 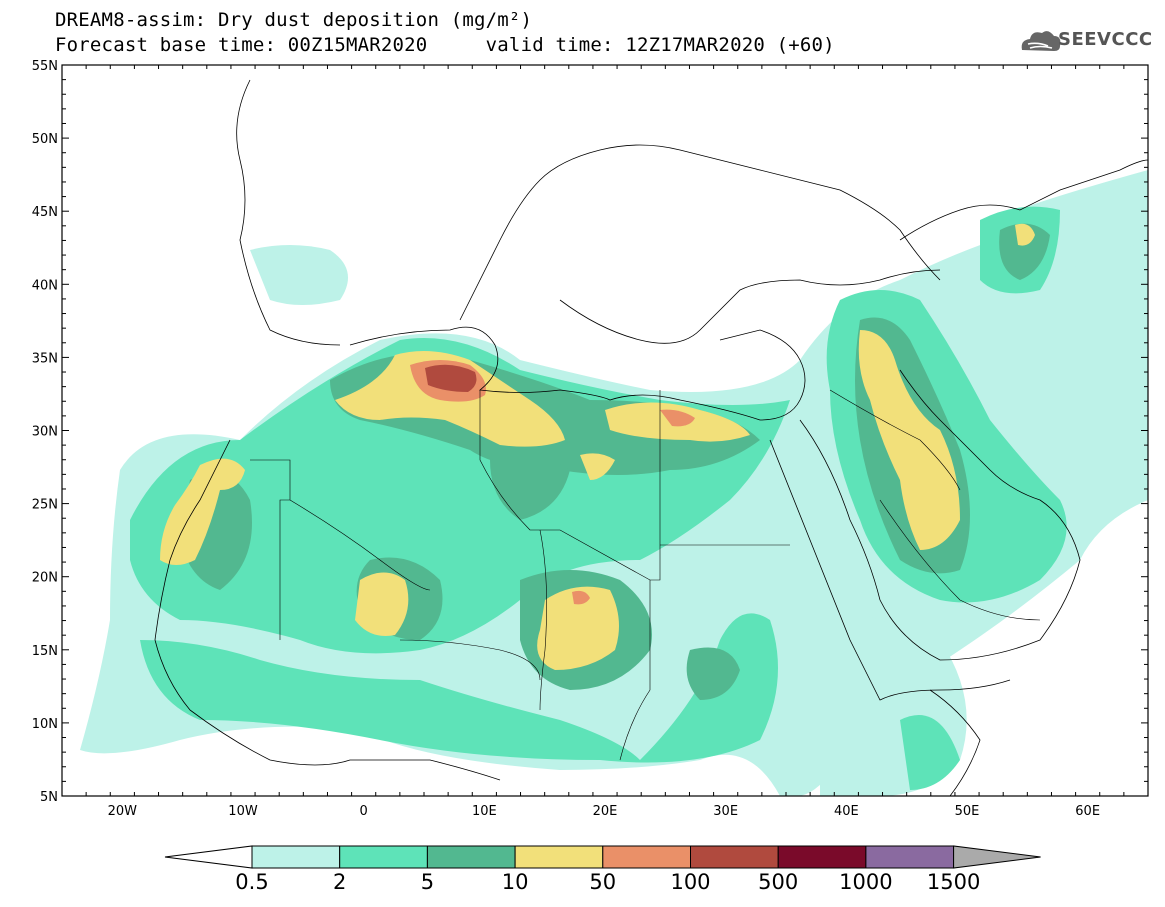 What do you see at coordinates (208, 857) in the screenshot?
I see `colorbar-under-triangle` at bounding box center [208, 857].